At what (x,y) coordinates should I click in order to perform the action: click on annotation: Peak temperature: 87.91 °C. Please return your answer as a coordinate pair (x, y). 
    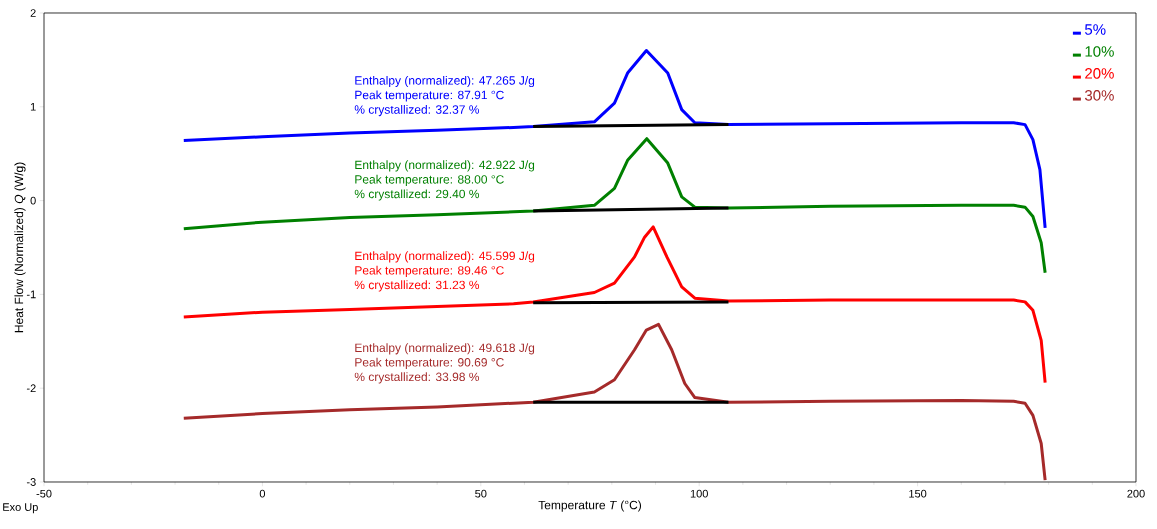
    Looking at the image, I should click on (429, 96).